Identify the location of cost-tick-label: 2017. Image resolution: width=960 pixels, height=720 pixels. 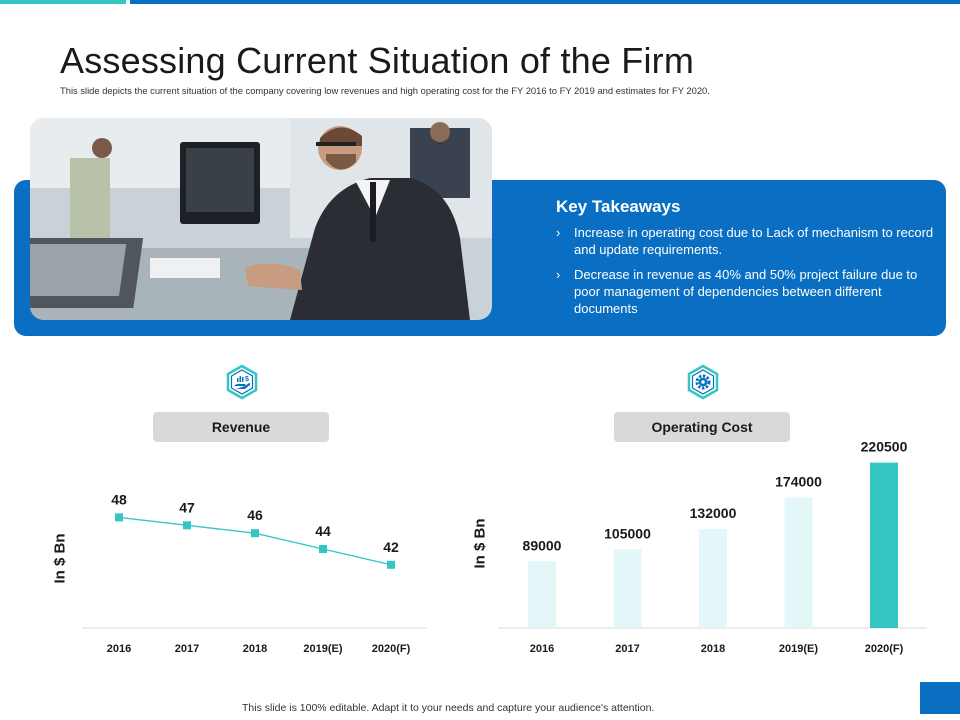
(627, 649).